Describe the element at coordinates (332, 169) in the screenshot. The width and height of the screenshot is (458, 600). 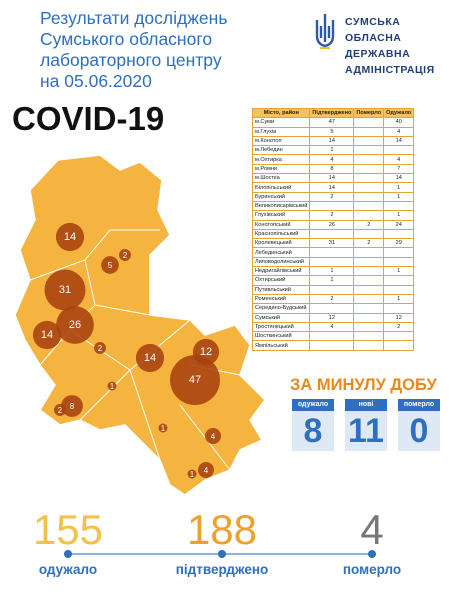
I see `table-cell: 8` at that location.